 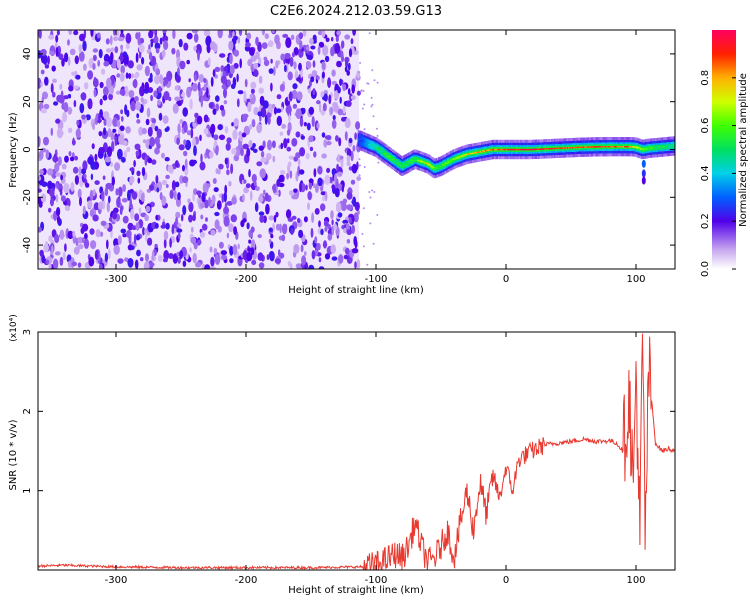 What do you see at coordinates (27, 332) in the screenshot?
I see `y-tick-label: 3` at bounding box center [27, 332].